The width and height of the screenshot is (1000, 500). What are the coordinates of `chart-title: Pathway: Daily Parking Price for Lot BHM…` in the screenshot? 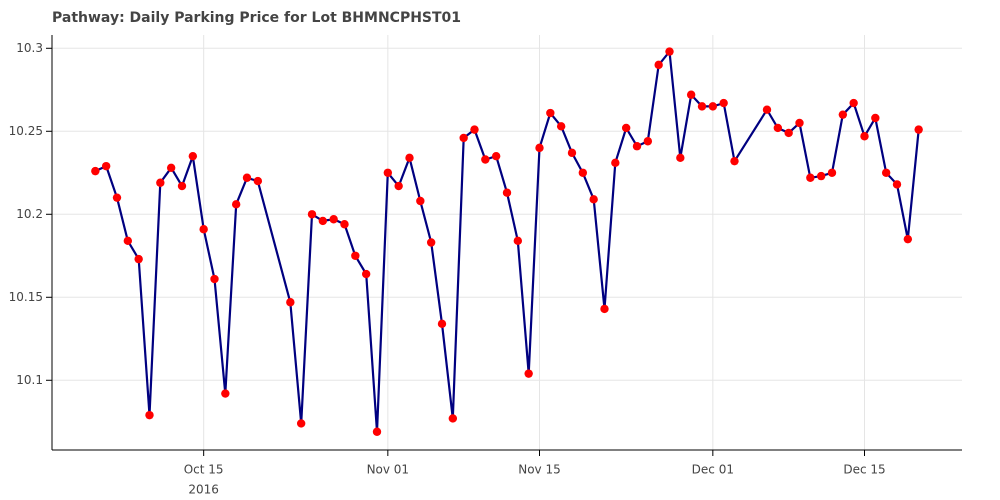 It's located at (256, 18).